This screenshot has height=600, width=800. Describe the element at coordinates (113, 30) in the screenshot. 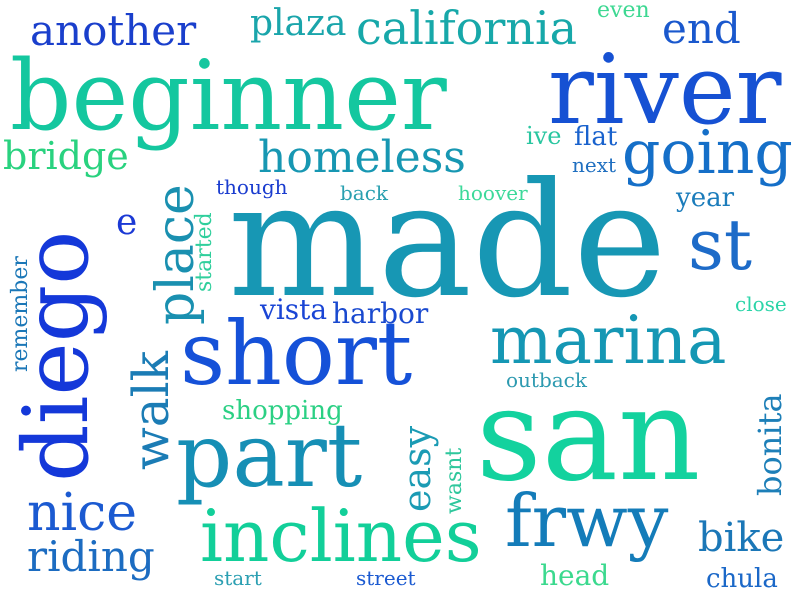

I see `word-another: another` at that location.